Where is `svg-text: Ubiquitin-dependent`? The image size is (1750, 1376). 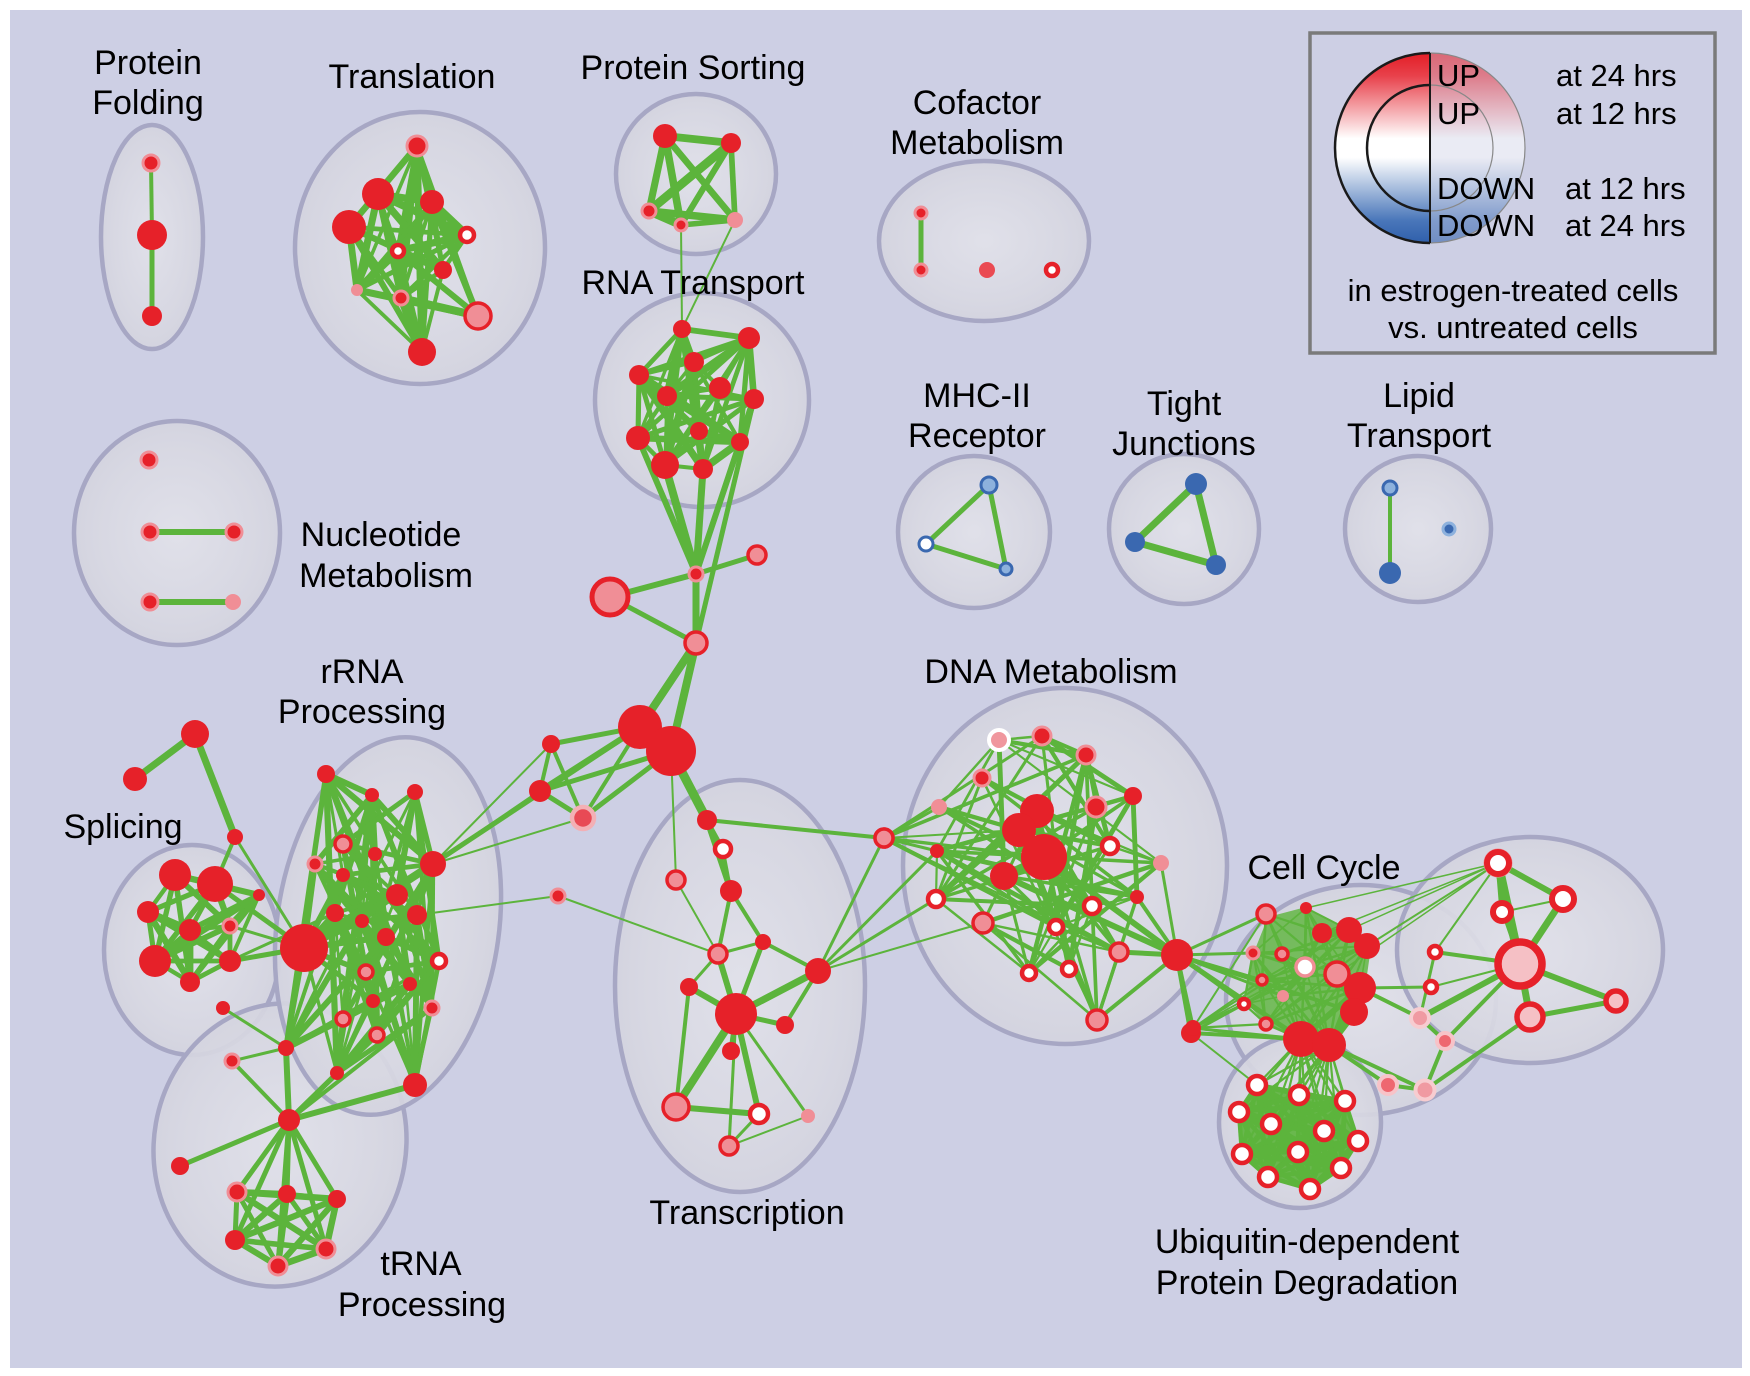 svg-text: Ubiquitin-dependent is located at coordinates (1307, 1242).